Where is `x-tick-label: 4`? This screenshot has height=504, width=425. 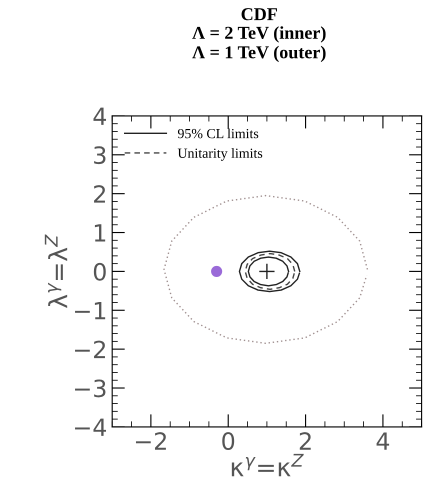
x-tick-label: 4 is located at coordinates (383, 441).